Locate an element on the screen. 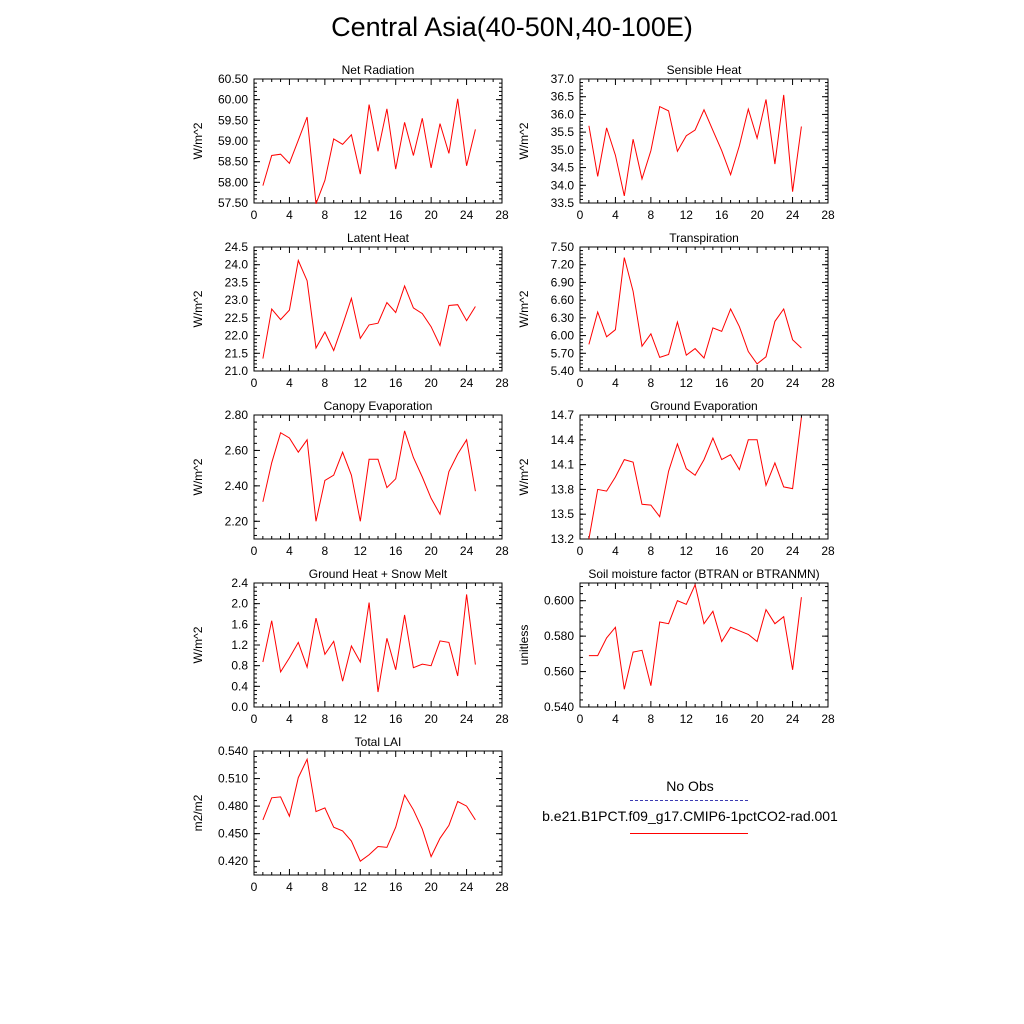 The height and width of the screenshot is (1024, 1024). y-tick-label: 0.580 is located at coordinates (559, 636).